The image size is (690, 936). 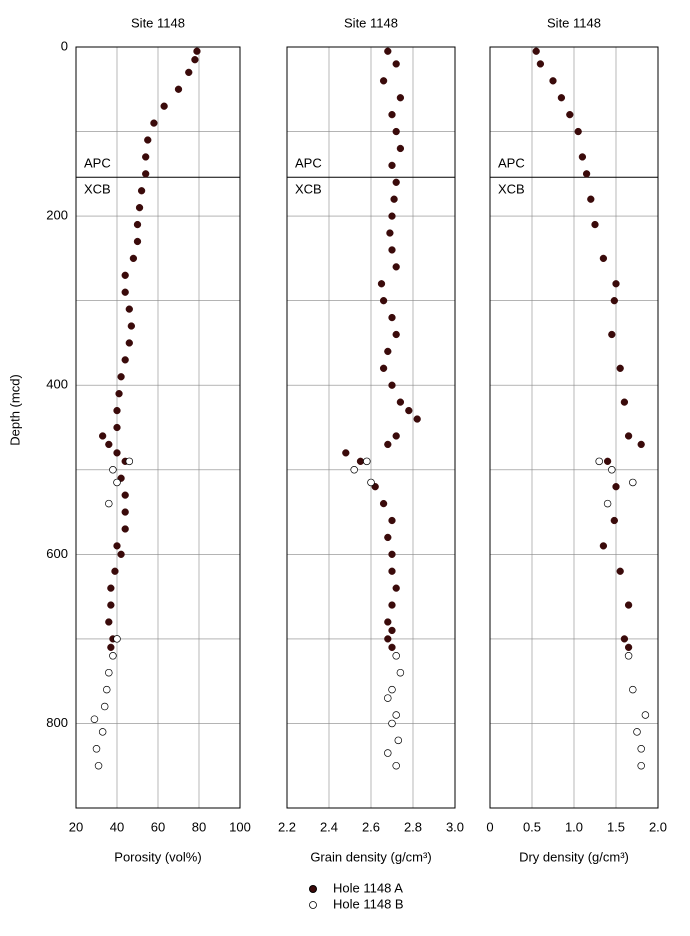 What do you see at coordinates (370, 856) in the screenshot?
I see `x-axis-label: Grain density (g/cm³)` at bounding box center [370, 856].